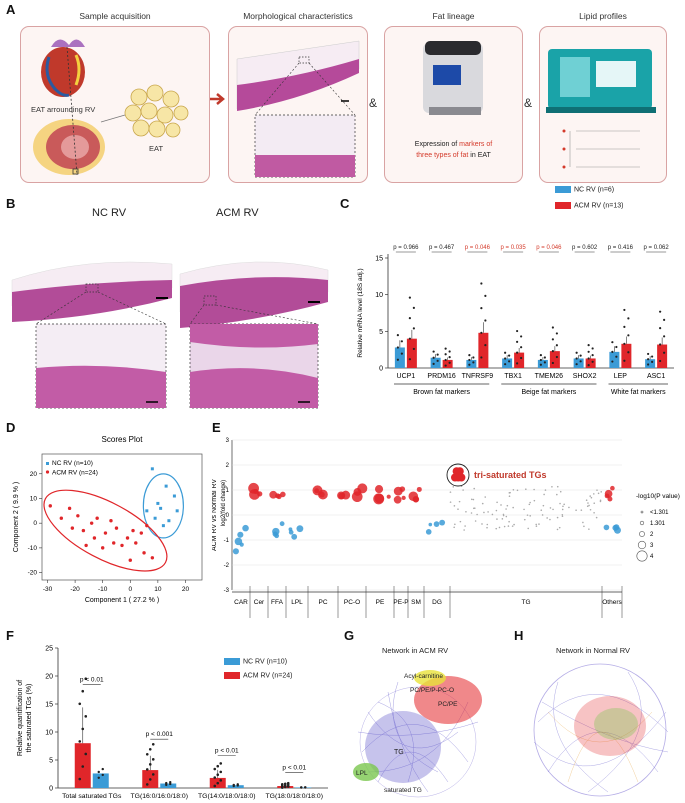 This screenshot has width=685, height=803. What do you see at coordinates (513, 376) in the screenshot?
I see `c-category-label: TBX1` at bounding box center [513, 376].